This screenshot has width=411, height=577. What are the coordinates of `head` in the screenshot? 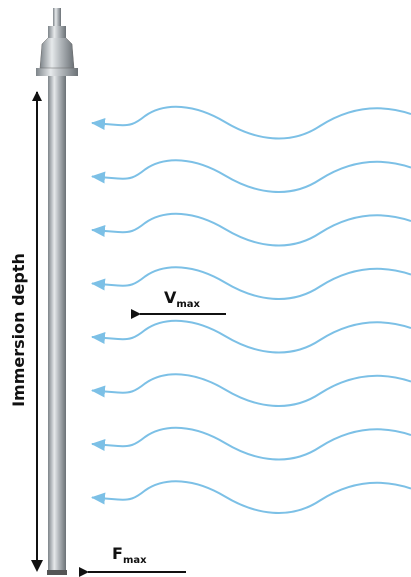 It's located at (57, 52).